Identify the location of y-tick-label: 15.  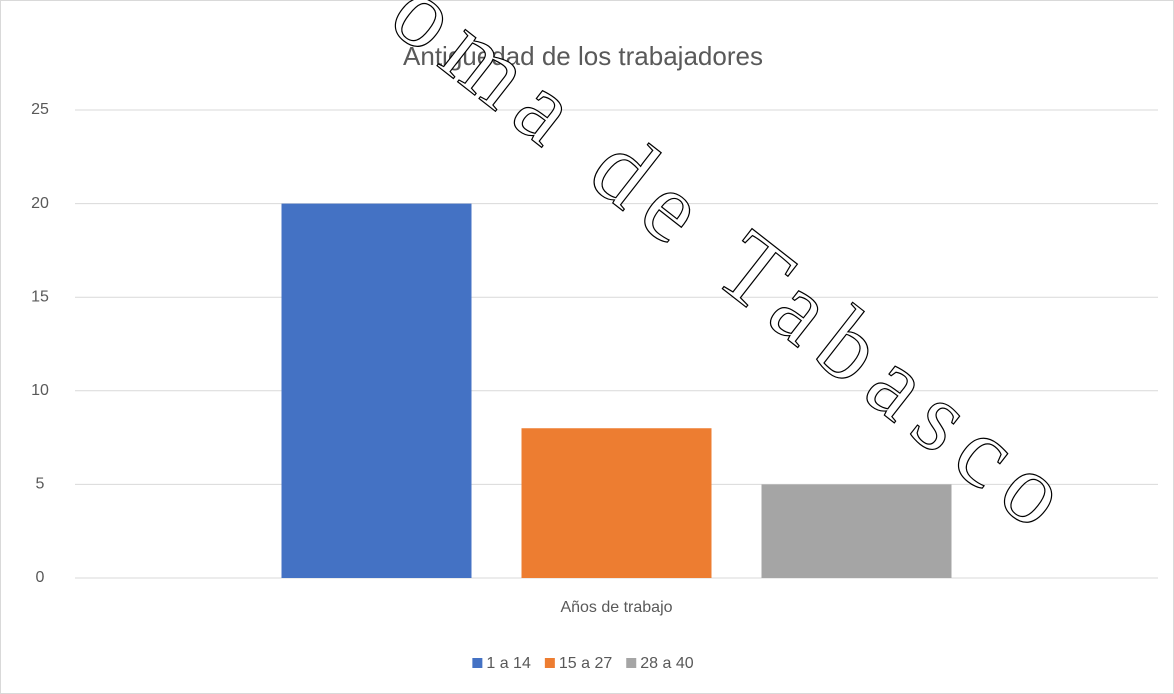
(40, 296).